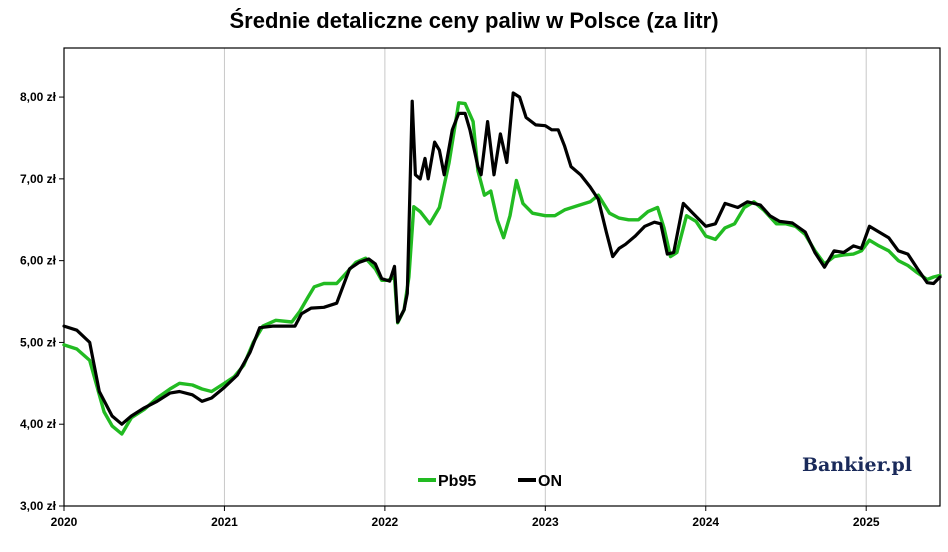  What do you see at coordinates (705, 522) in the screenshot?
I see `x-tick-label: 2024` at bounding box center [705, 522].